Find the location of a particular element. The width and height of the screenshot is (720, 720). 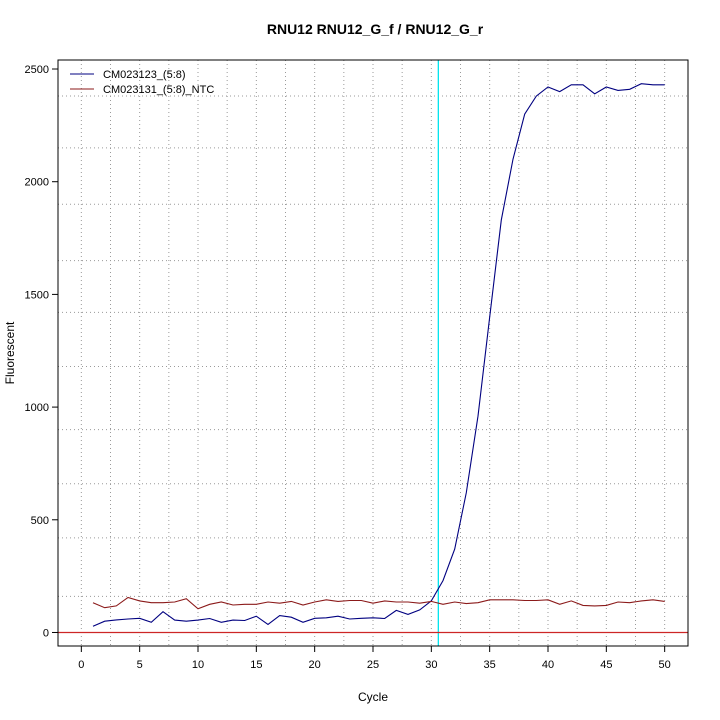

x-tick-label-9: 45 is located at coordinates (606, 665).